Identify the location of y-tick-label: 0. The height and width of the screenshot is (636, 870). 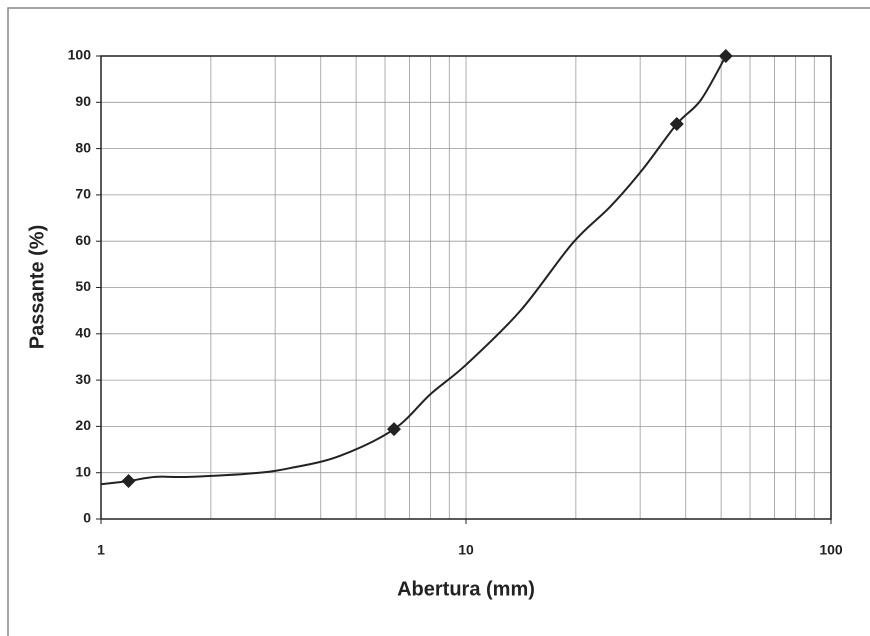
(87, 518).